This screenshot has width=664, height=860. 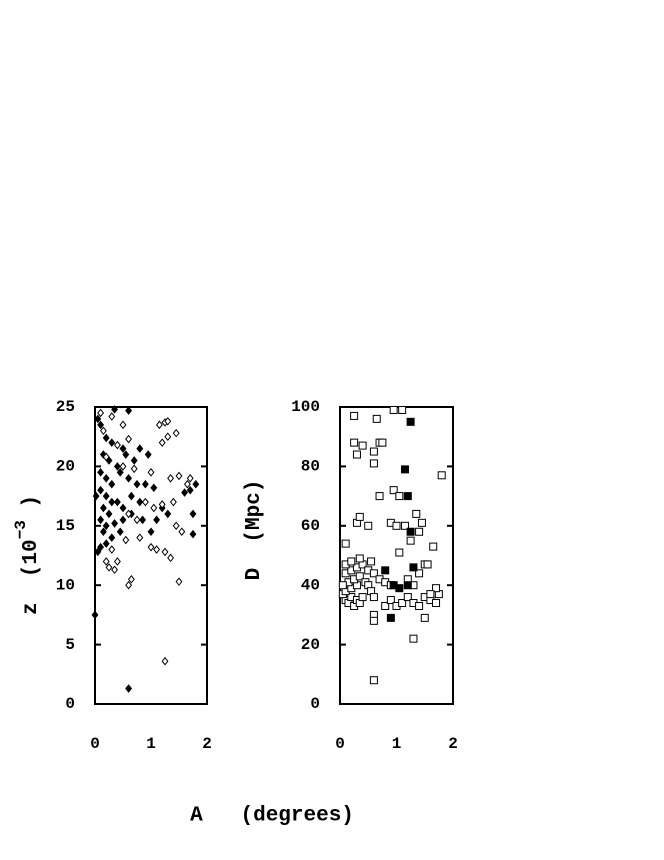 What do you see at coordinates (70, 645) in the screenshot?
I see `y-tick-label: 5` at bounding box center [70, 645].